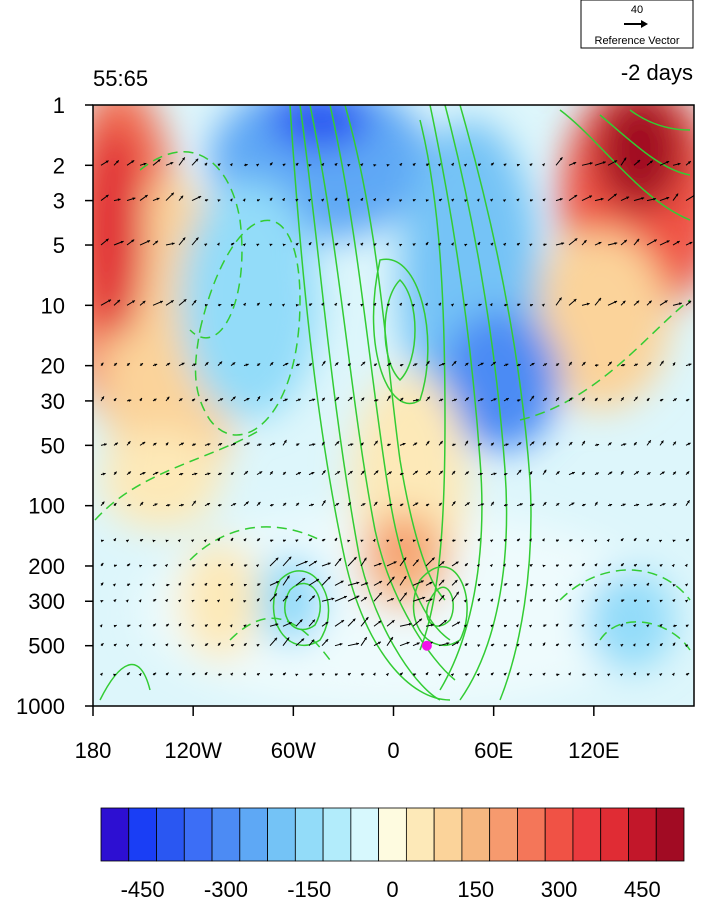  Describe the element at coordinates (59, 165) in the screenshot. I see `y-tick-label: 2` at that location.